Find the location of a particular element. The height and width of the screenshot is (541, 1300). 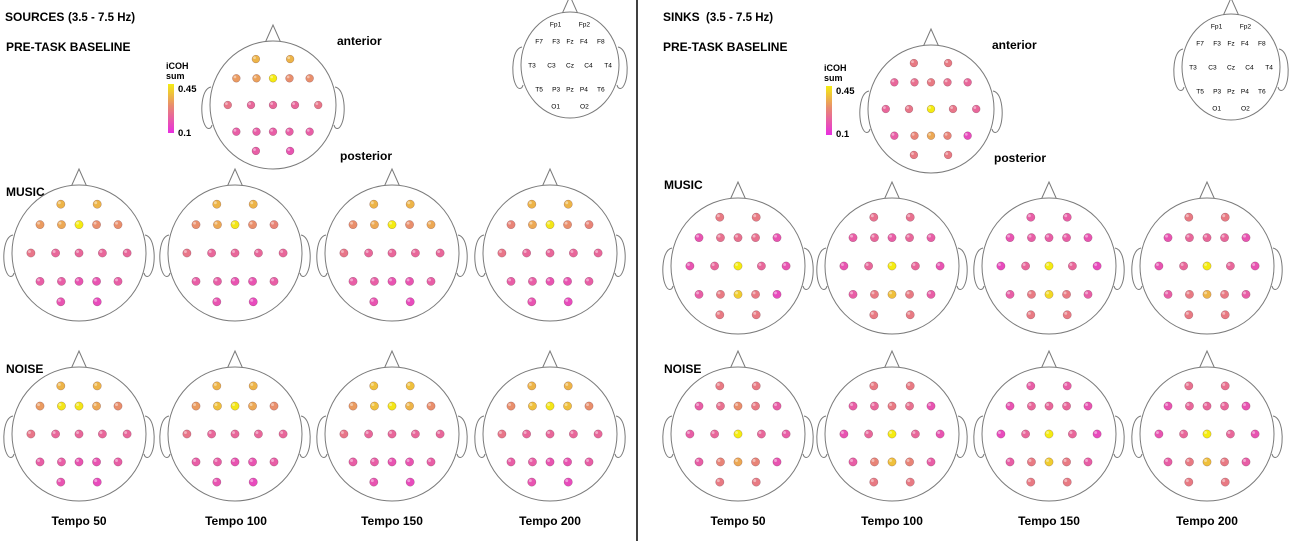

left-ear-outline is located at coordinates (865, 111).